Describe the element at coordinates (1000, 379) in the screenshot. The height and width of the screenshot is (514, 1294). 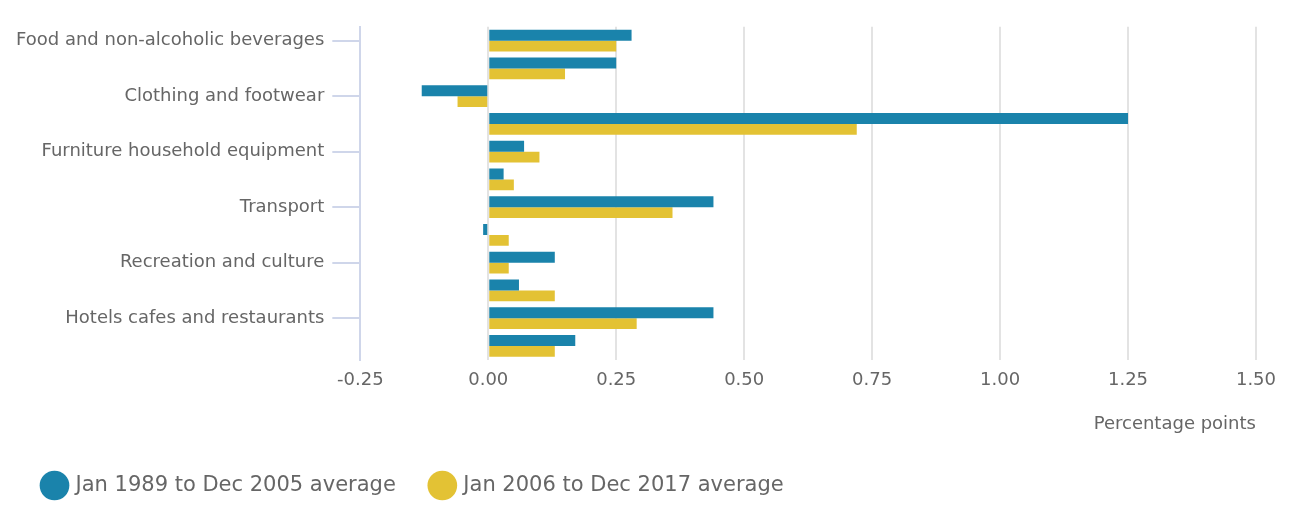
I see `x-tick-label: 1.00` at that location.